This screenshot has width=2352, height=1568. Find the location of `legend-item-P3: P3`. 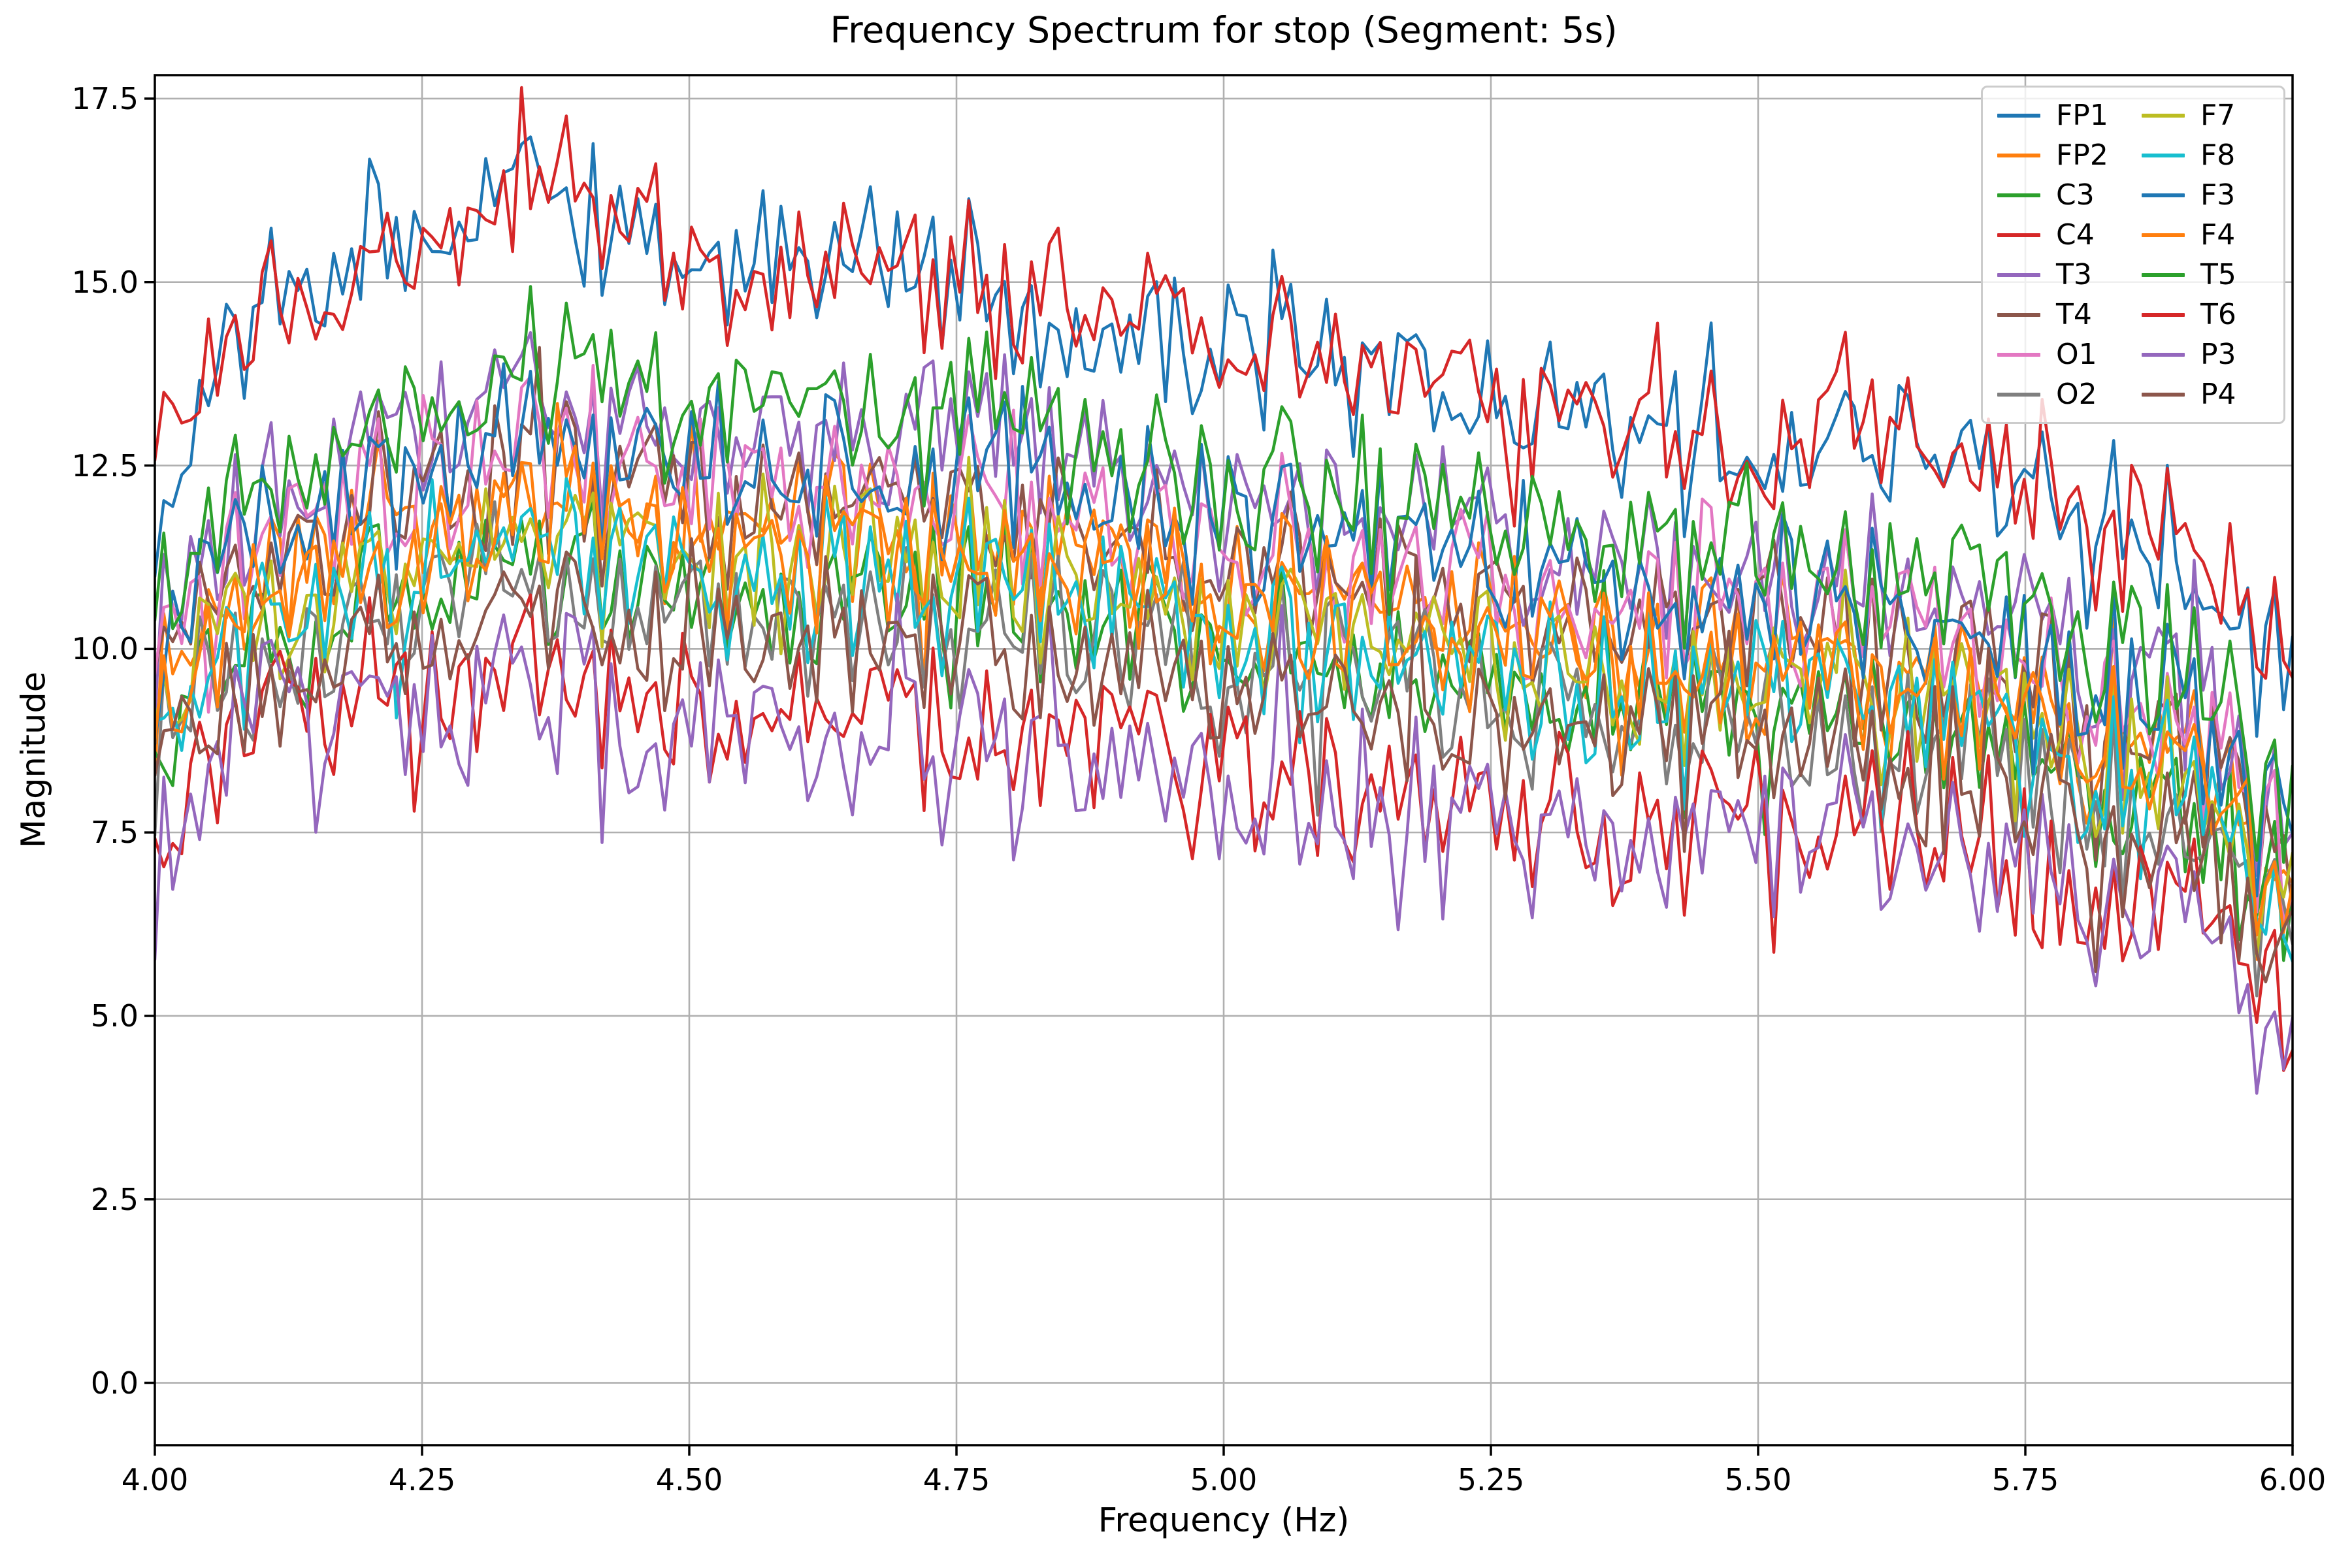

legend-item-P3: P3 is located at coordinates (2205, 354).